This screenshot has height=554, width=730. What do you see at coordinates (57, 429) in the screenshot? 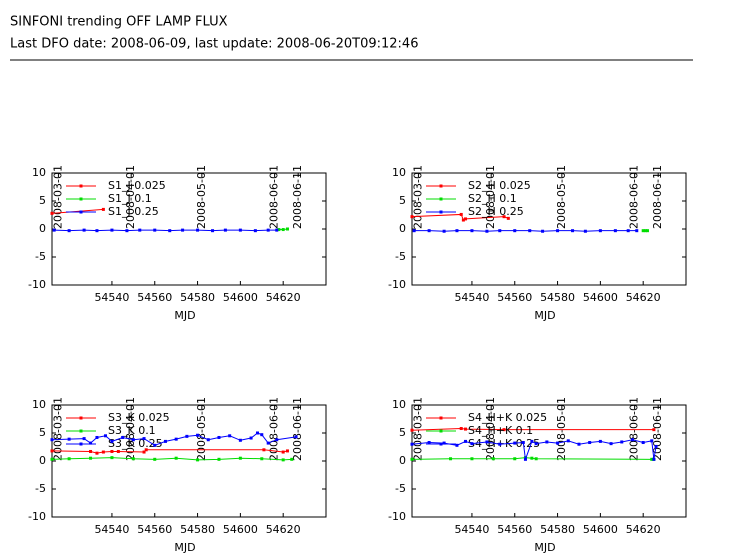
I see `x2-tick-label: 2008-03-01` at bounding box center [57, 429].